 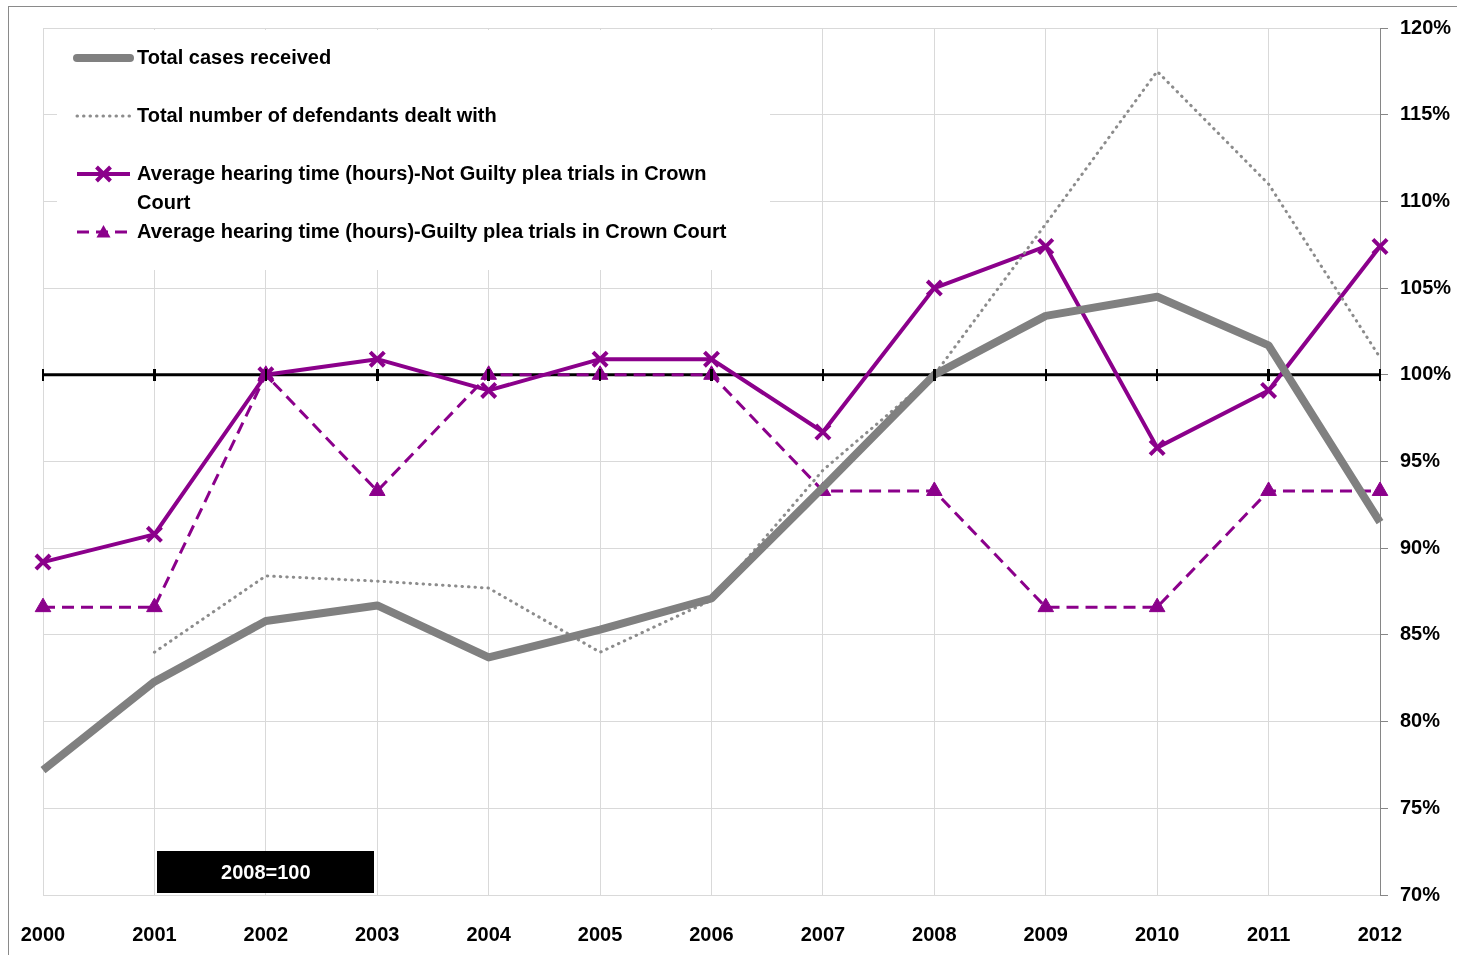 I want to click on annotation: 2008=100, so click(x=266, y=872).